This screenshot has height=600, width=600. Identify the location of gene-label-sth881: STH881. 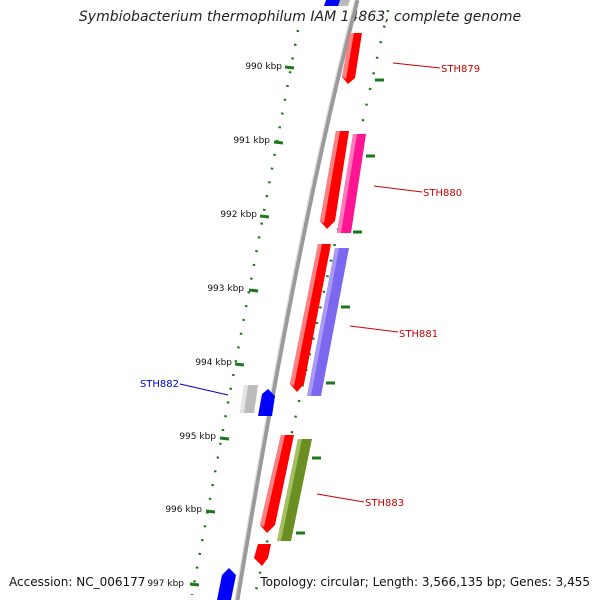
(418, 334).